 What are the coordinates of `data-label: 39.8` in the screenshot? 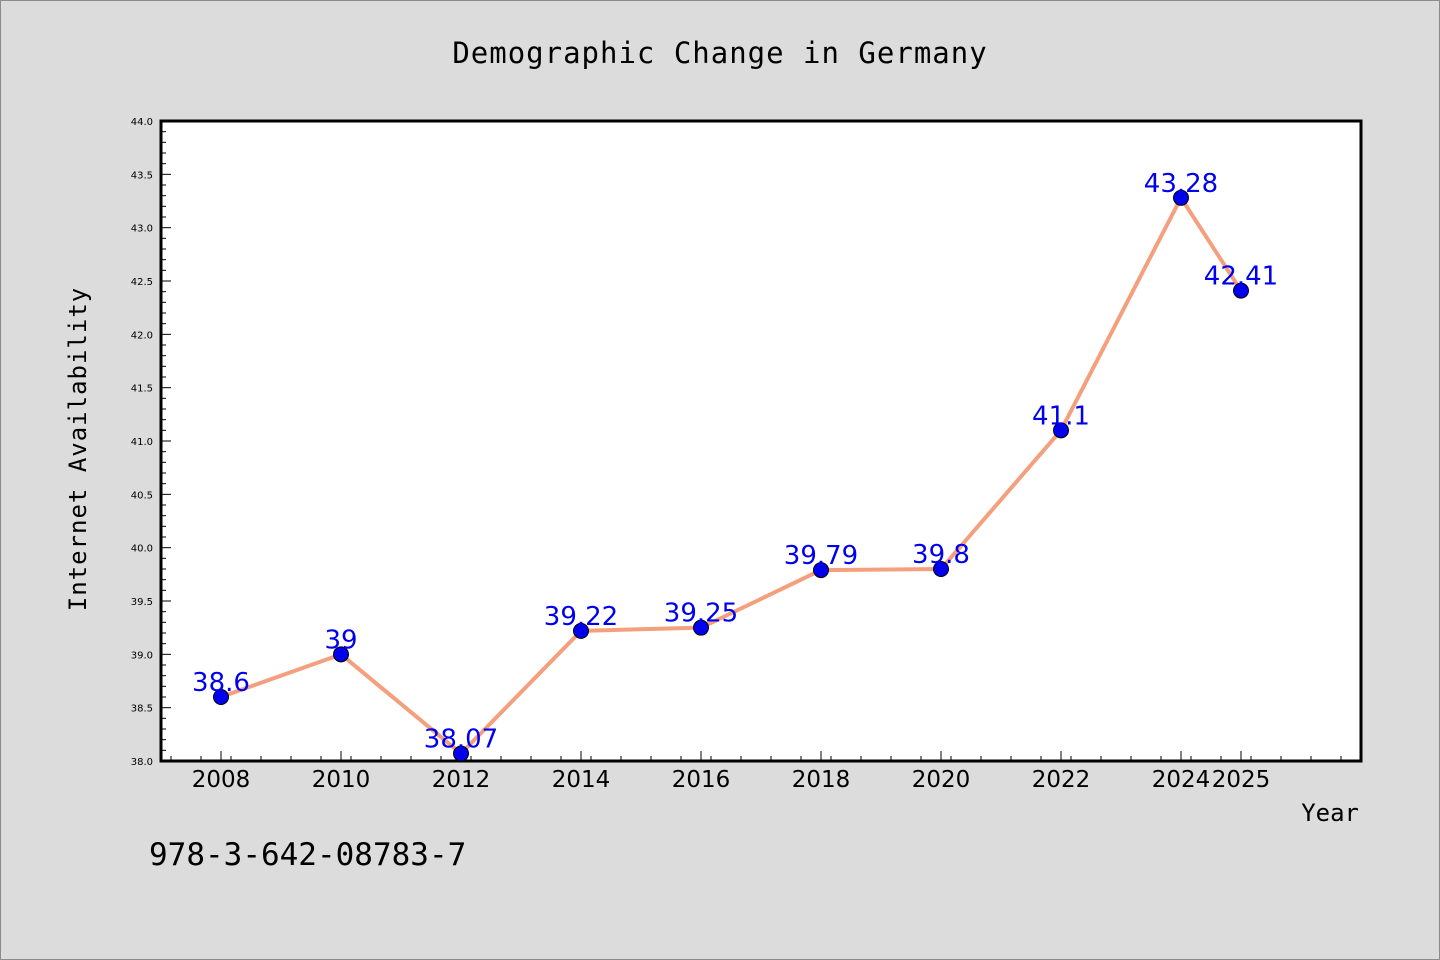 It's located at (941, 555).